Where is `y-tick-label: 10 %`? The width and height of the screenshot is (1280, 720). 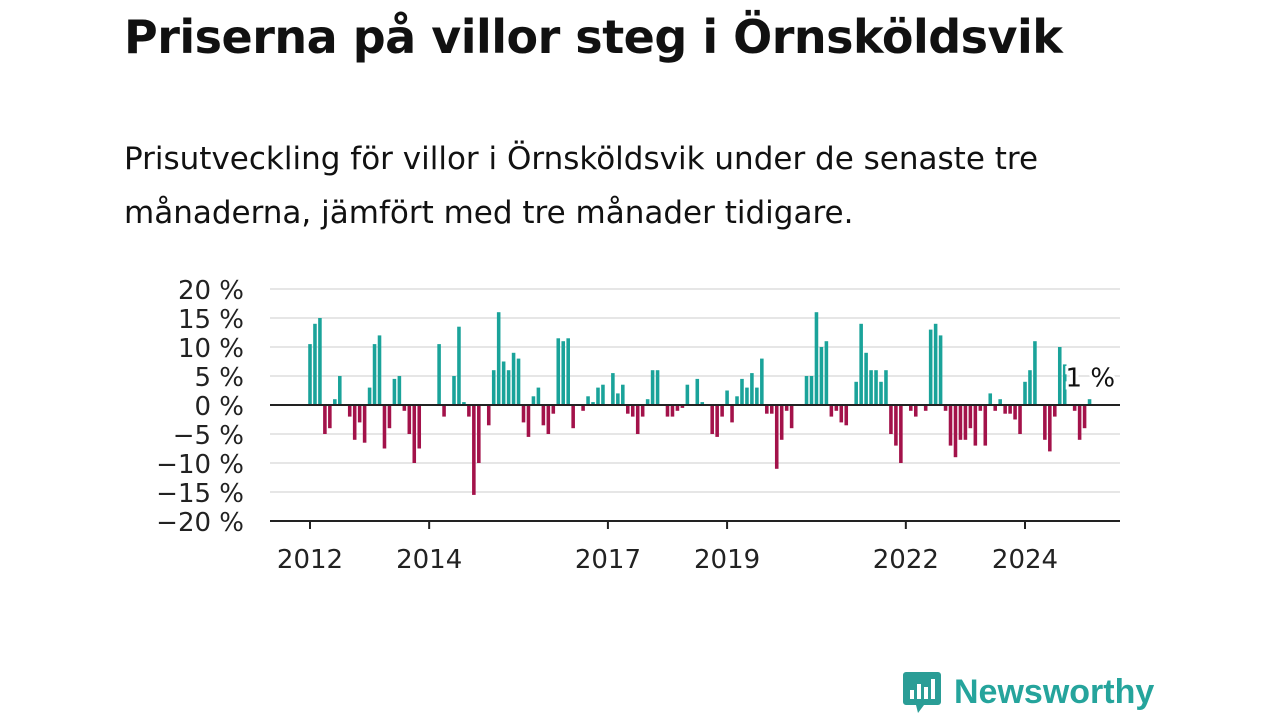 y-tick-label: 10 % is located at coordinates (211, 349).